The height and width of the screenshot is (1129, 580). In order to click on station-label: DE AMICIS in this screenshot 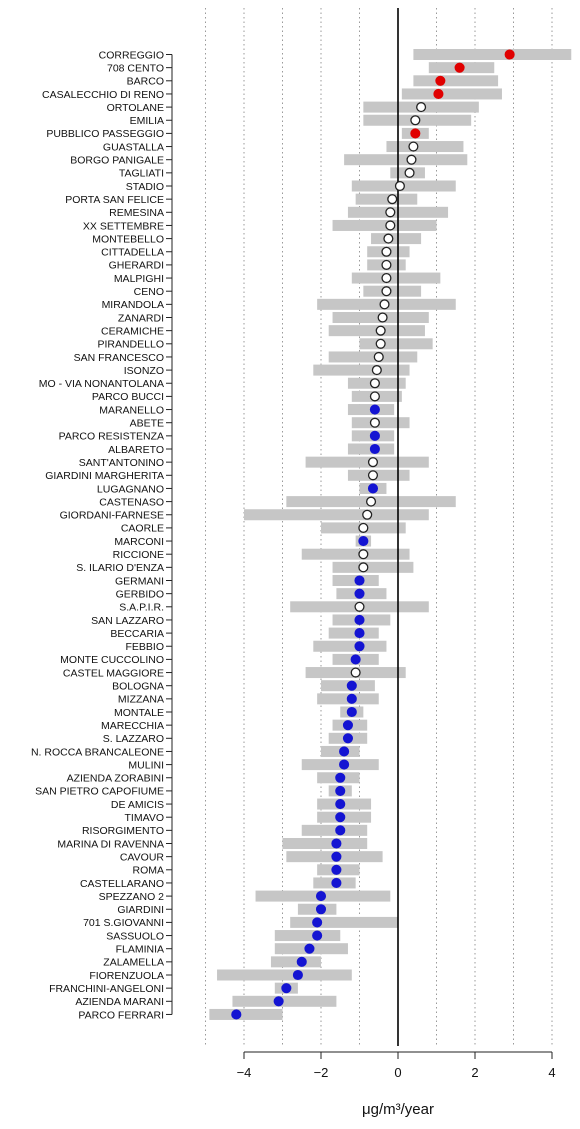, I will do `click(137, 805)`.